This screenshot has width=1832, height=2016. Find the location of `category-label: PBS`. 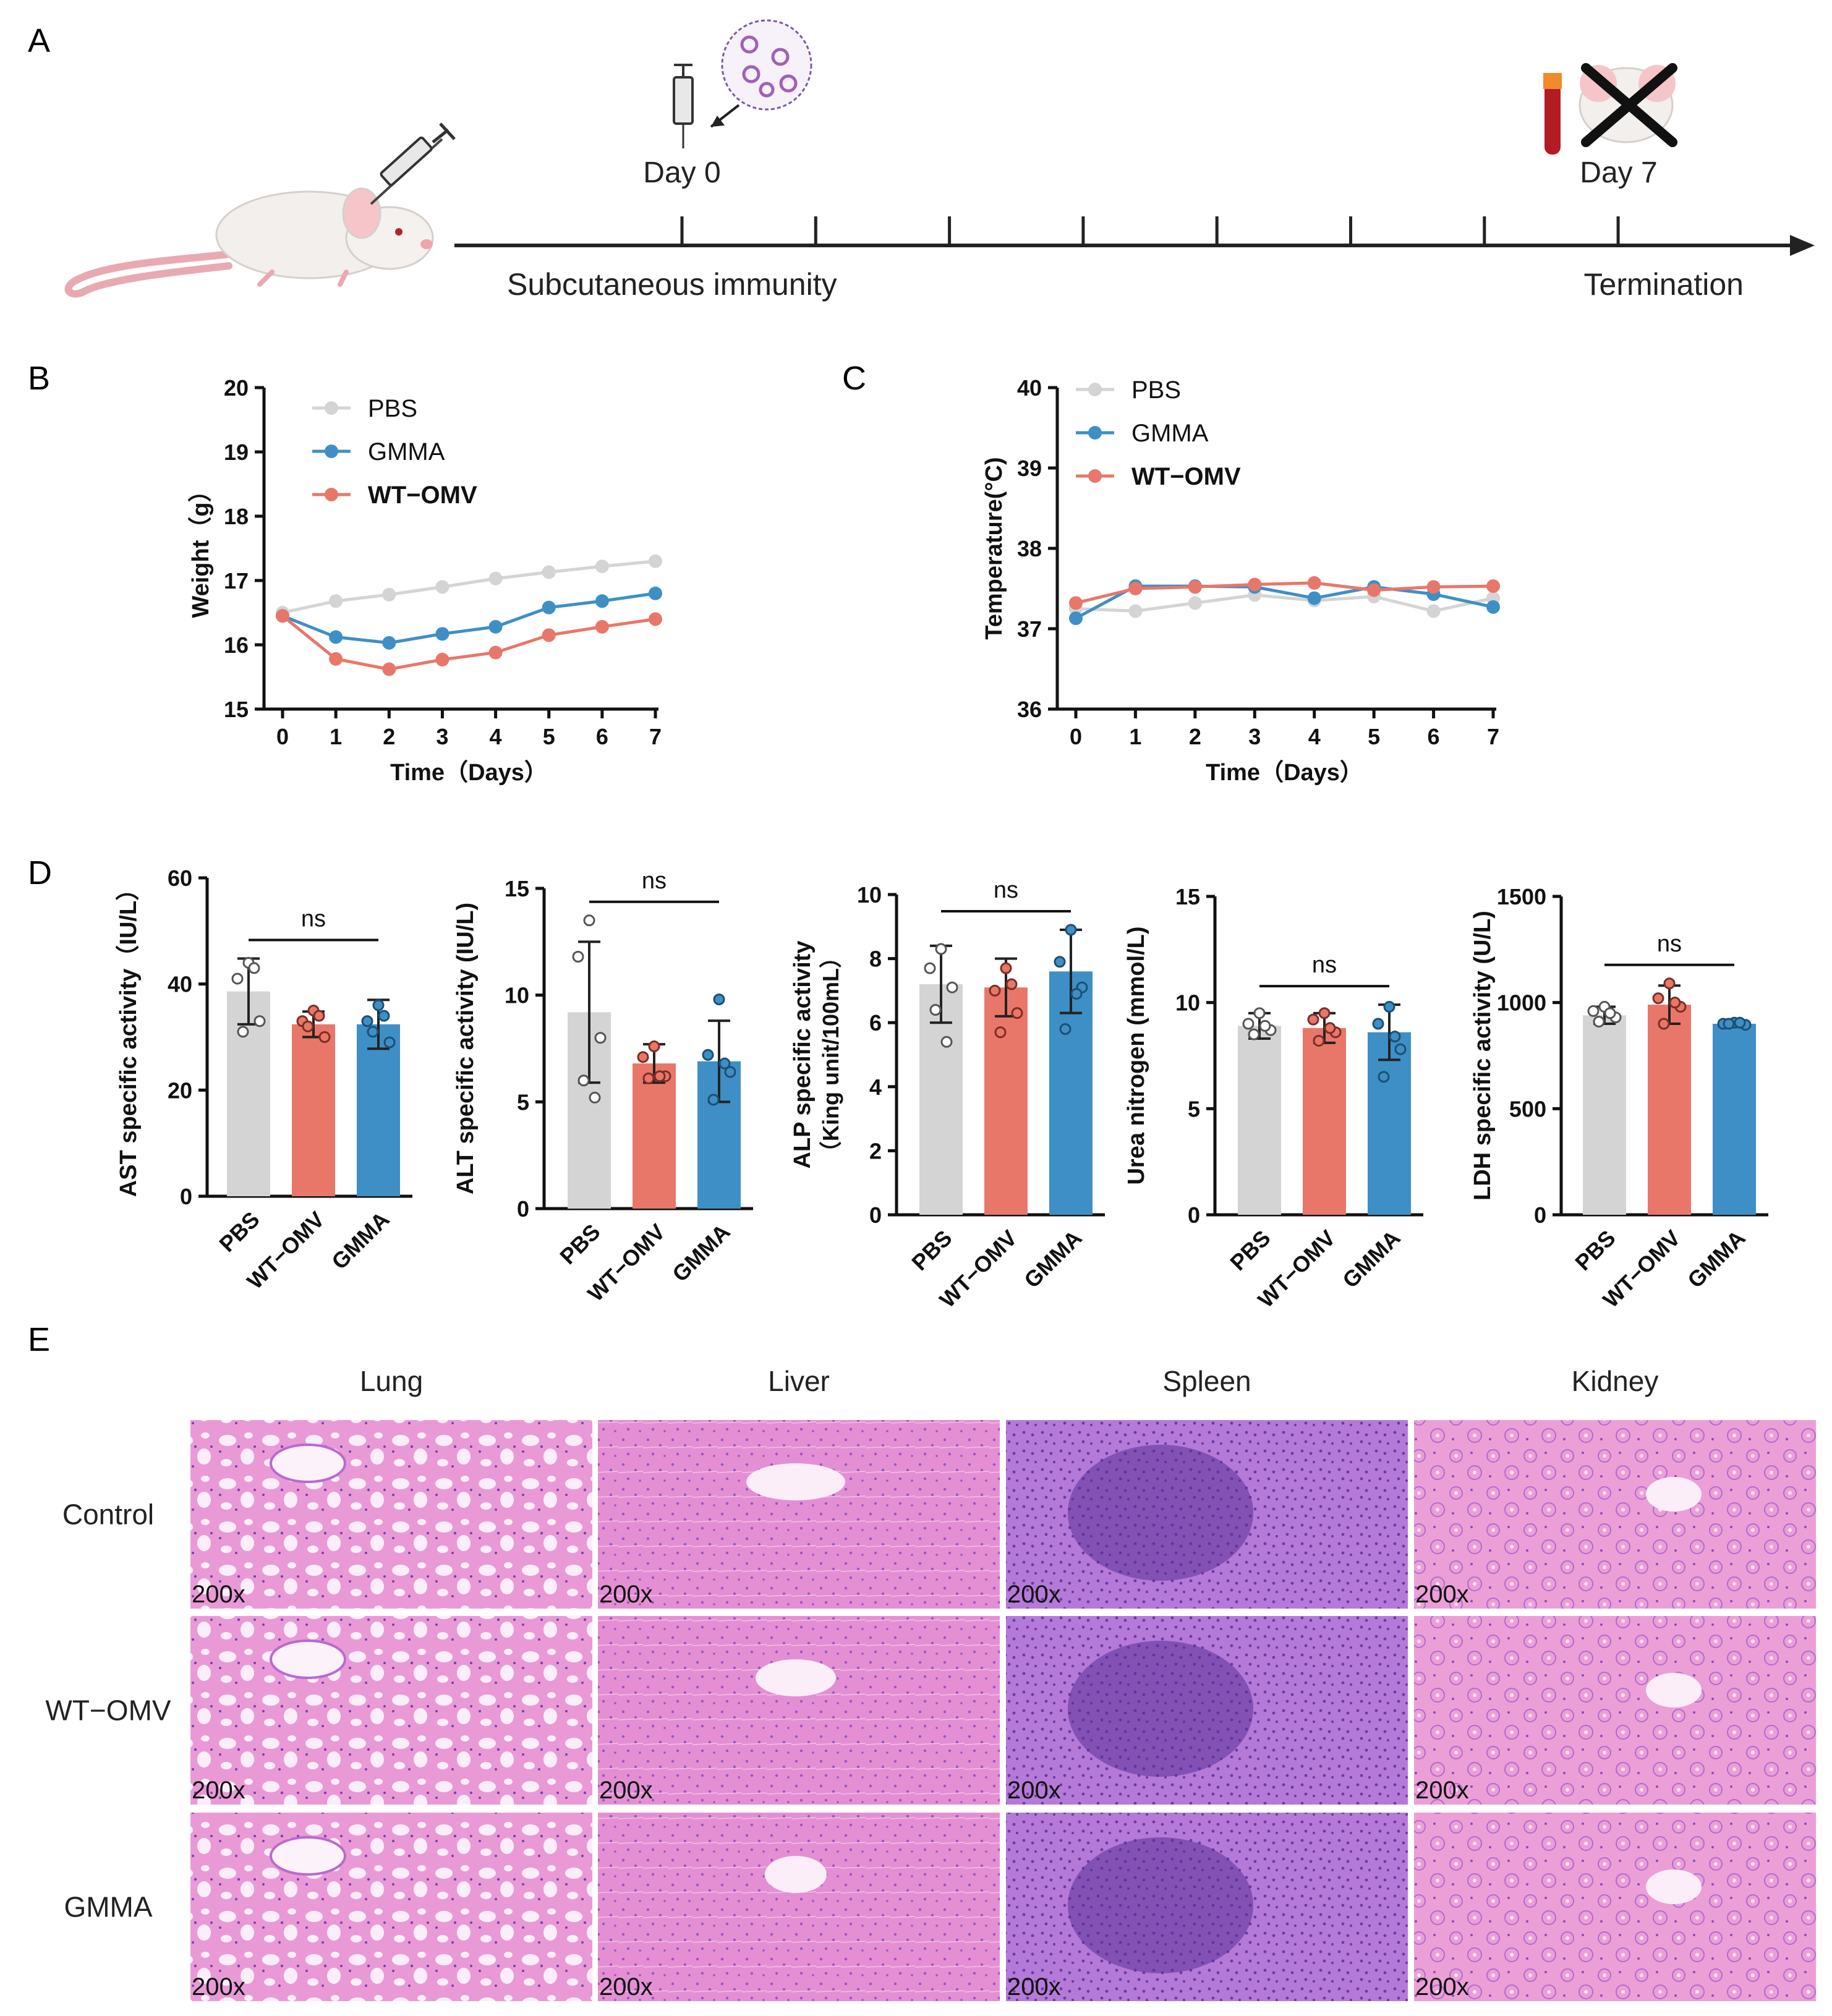

category-label: PBS is located at coordinates (580, 1244).